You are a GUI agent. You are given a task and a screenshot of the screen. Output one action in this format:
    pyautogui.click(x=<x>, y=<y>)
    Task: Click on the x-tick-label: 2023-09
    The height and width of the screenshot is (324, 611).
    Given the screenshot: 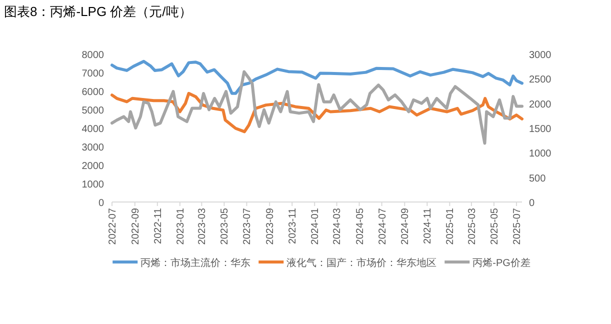 What is the action you would take?
    pyautogui.click(x=270, y=226)
    